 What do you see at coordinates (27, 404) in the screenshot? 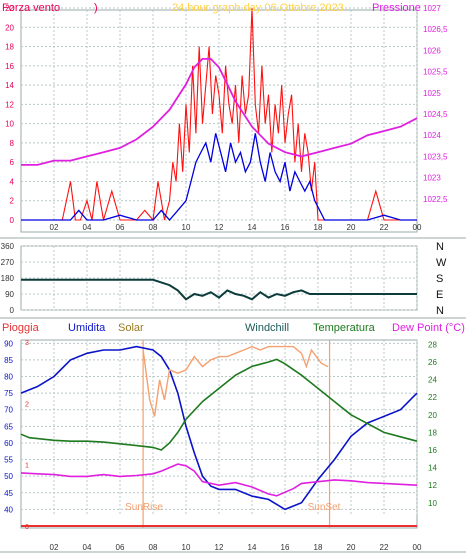
I see `rain-tick-label: 2` at bounding box center [27, 404].